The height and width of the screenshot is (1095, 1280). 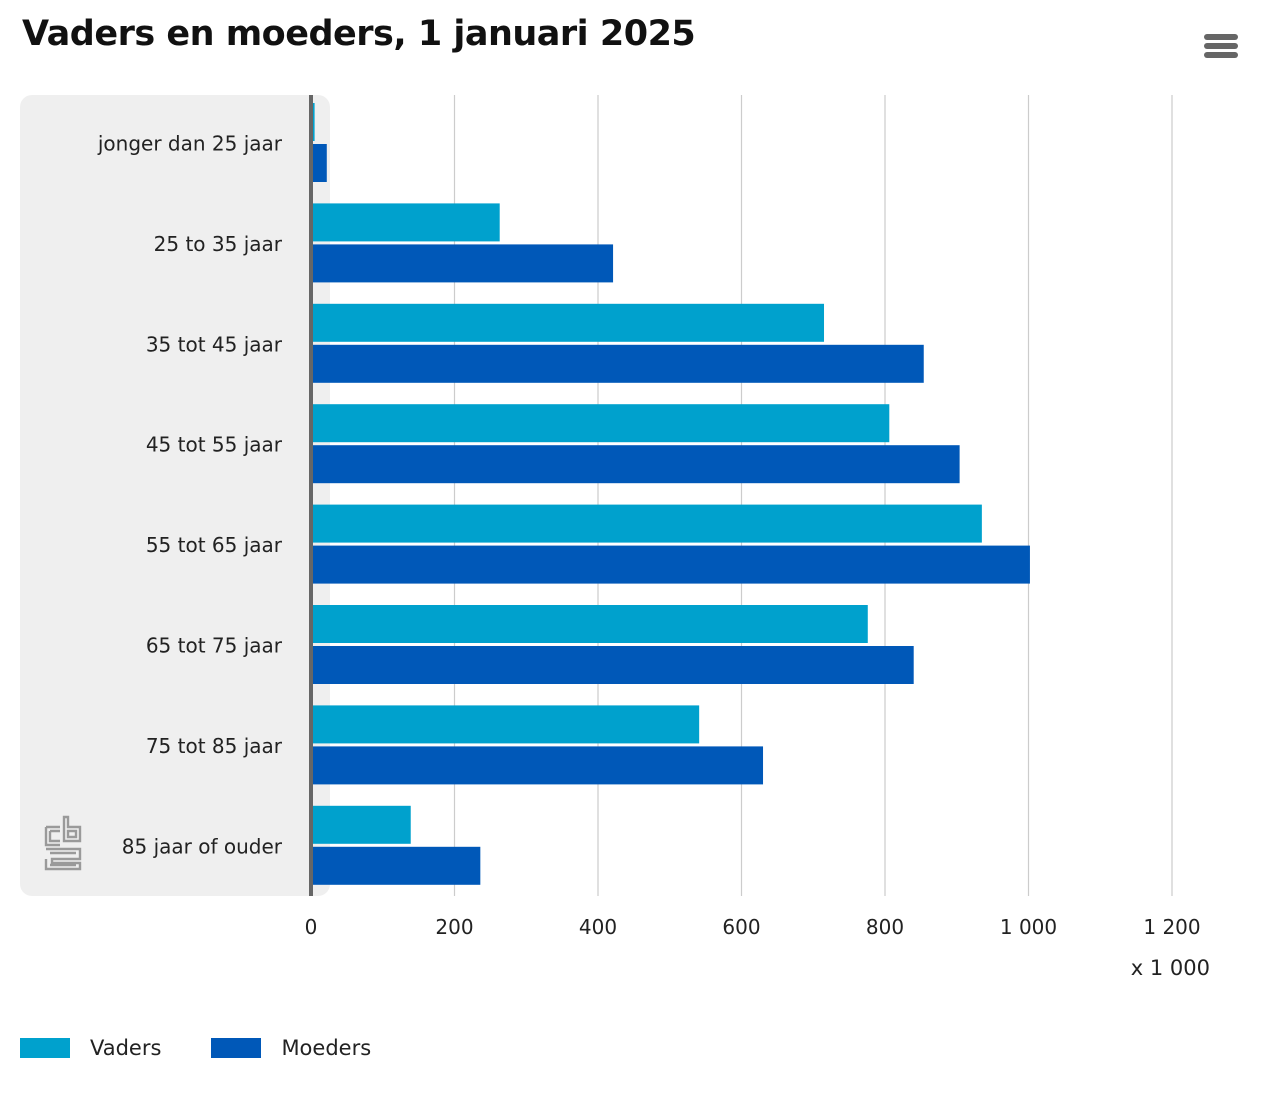 I want to click on x-tick-label: 400, so click(x=598, y=927).